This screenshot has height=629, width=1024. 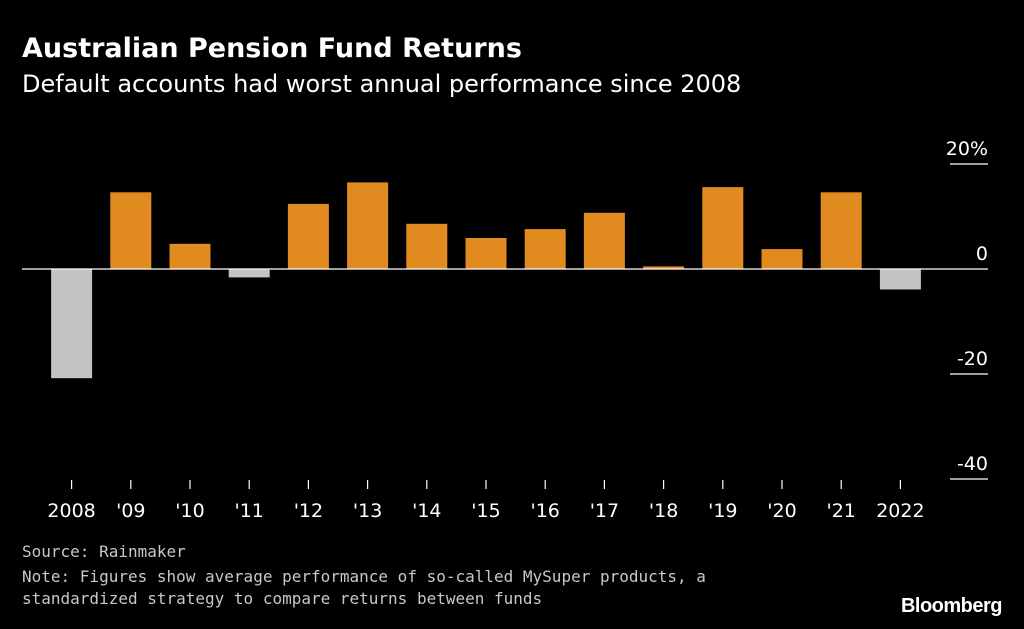 What do you see at coordinates (71, 511) in the screenshot?
I see `x-tick-label-0: 2008` at bounding box center [71, 511].